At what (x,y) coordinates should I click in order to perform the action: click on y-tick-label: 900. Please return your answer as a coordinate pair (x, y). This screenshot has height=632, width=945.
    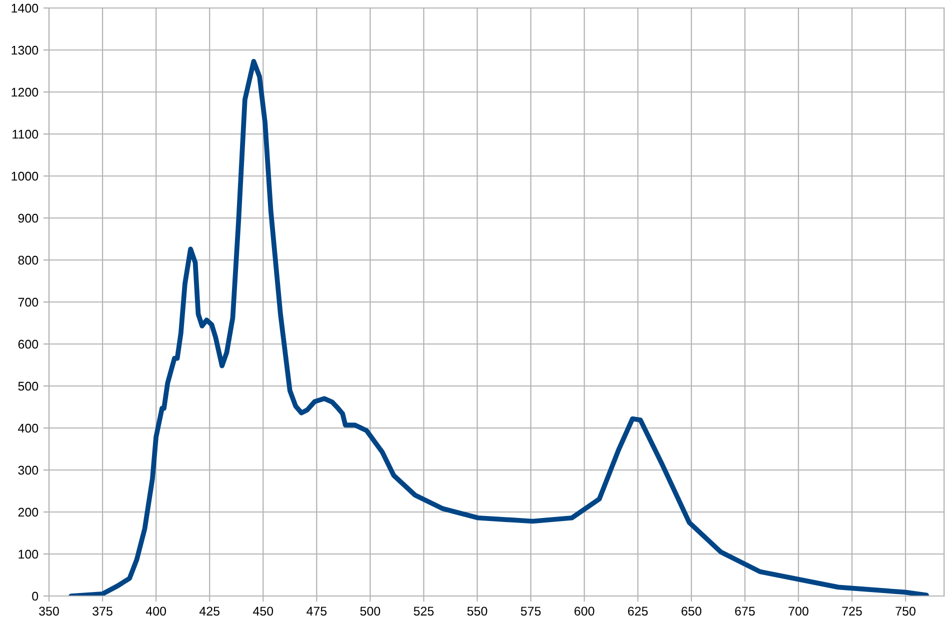
    Looking at the image, I should click on (28, 218).